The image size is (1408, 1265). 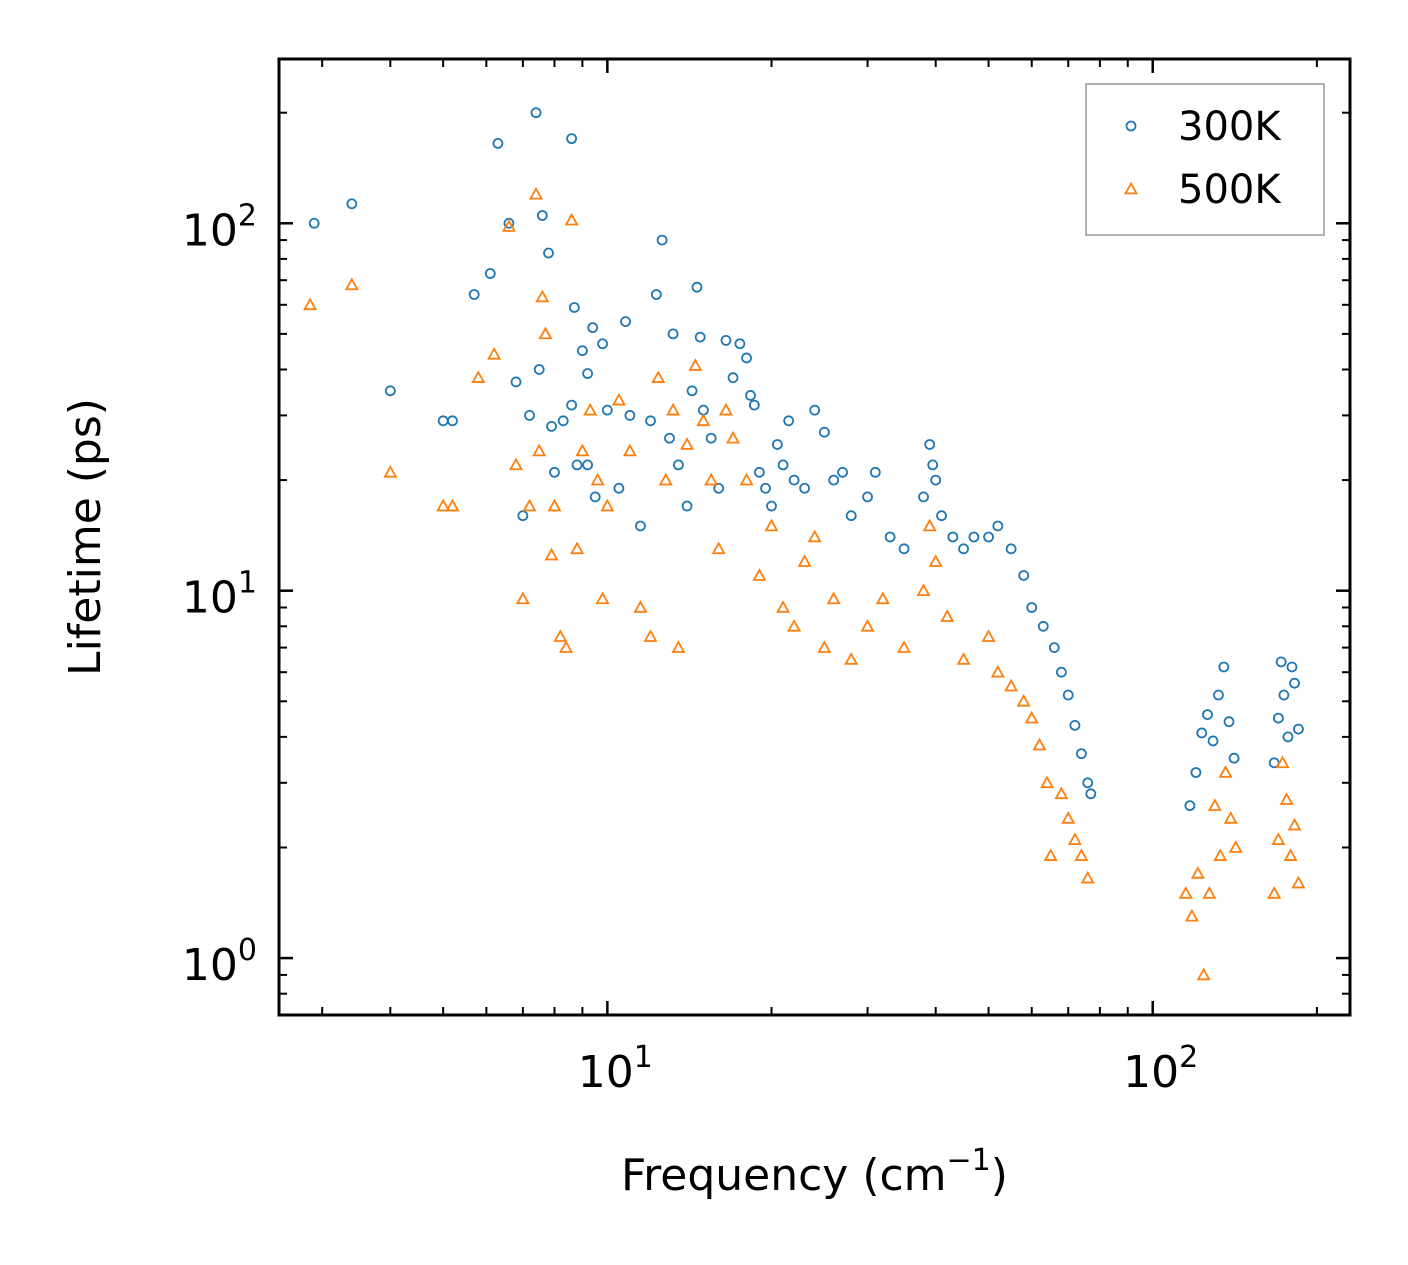 I want to click on x-axis-label: Frequency (cm−1), so click(x=814, y=1172).